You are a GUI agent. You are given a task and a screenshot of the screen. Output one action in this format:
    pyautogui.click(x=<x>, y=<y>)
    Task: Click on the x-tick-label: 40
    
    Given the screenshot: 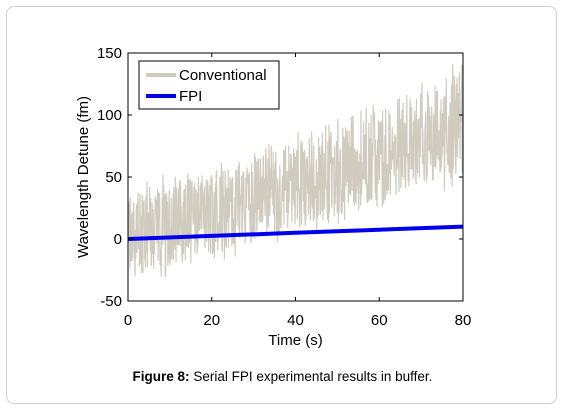 What is the action you would take?
    pyautogui.click(x=295, y=320)
    